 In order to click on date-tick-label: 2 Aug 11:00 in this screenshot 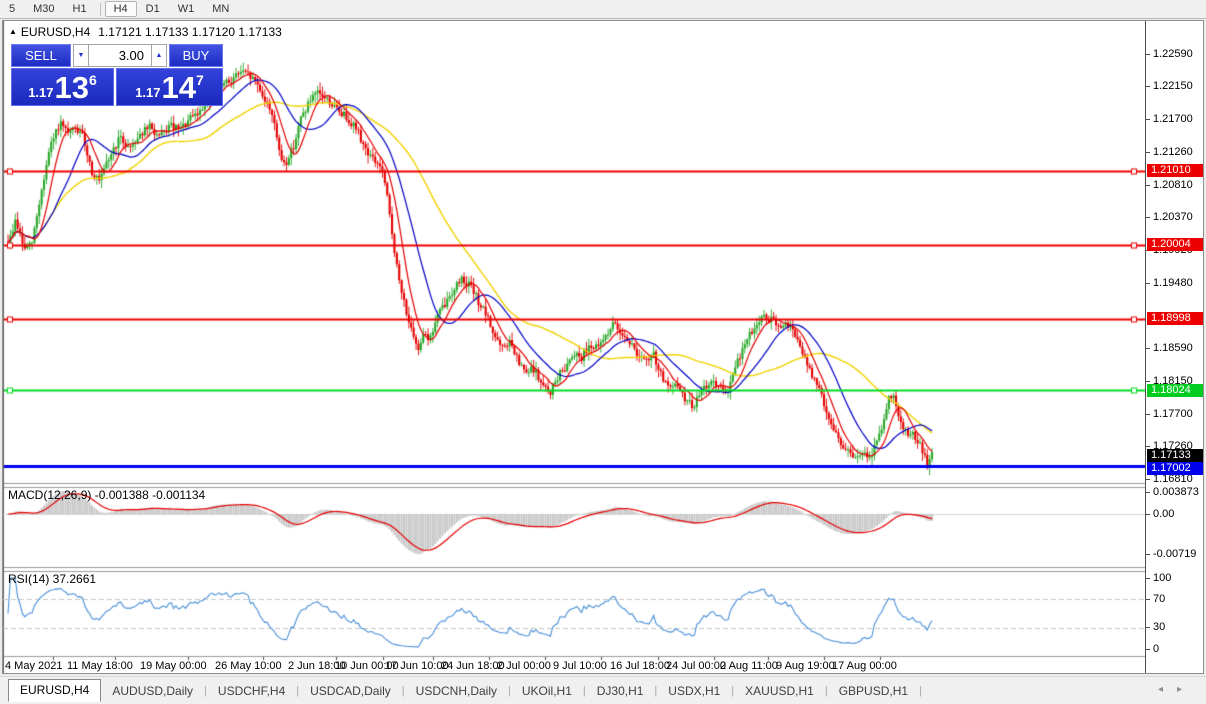, I will do `click(749, 666)`.